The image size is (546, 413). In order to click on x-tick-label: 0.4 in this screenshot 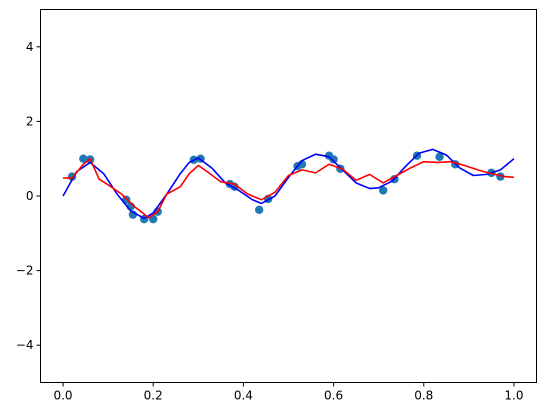, I will do `click(243, 396)`.